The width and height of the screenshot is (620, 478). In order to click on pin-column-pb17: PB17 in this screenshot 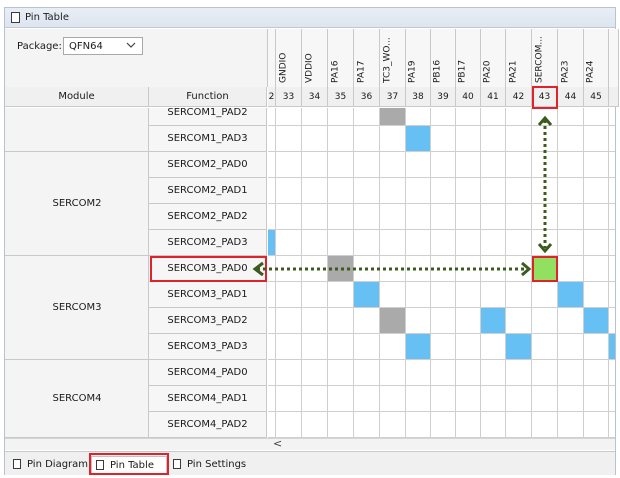, I will do `click(468, 58)`.